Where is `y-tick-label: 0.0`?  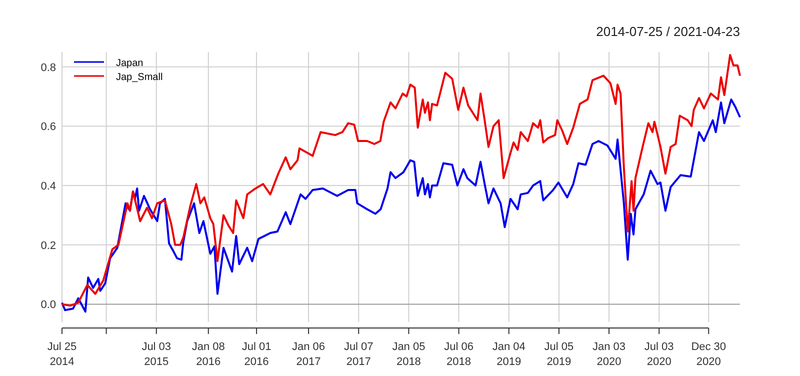
y-tick-label: 0.0 is located at coordinates (48, 305).